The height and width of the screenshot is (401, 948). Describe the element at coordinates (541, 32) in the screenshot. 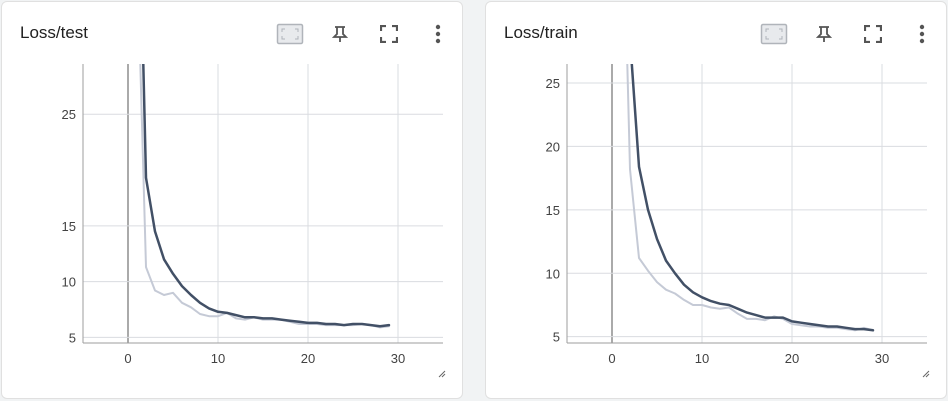

I see `chart-title: Loss/train` at that location.